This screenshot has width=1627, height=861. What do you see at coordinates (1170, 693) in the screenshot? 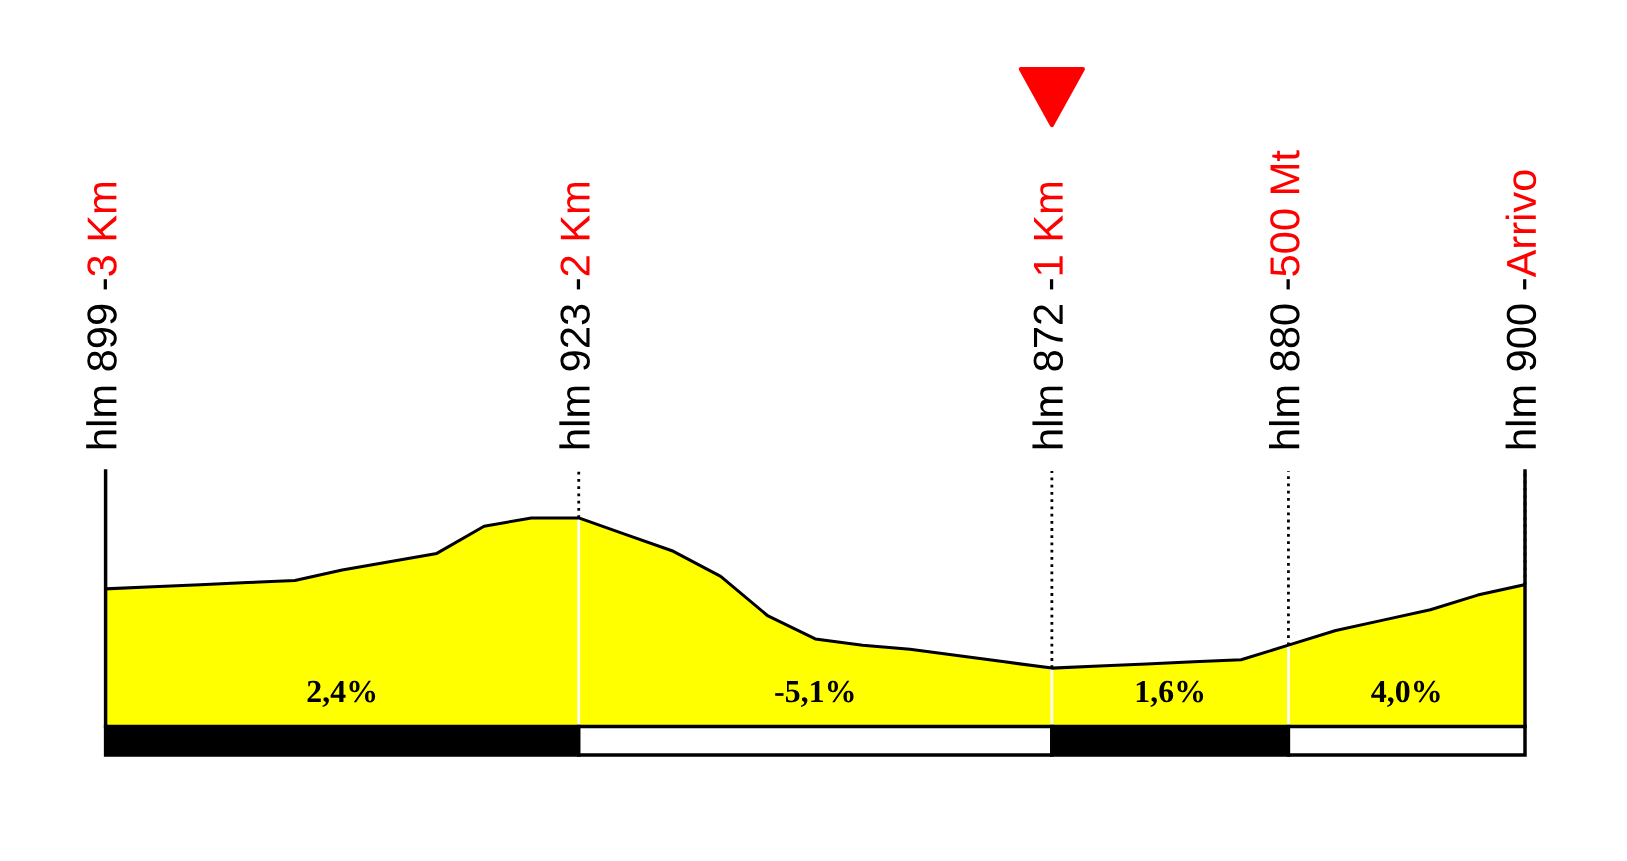
I see `annotation: 1,6%` at bounding box center [1170, 693].